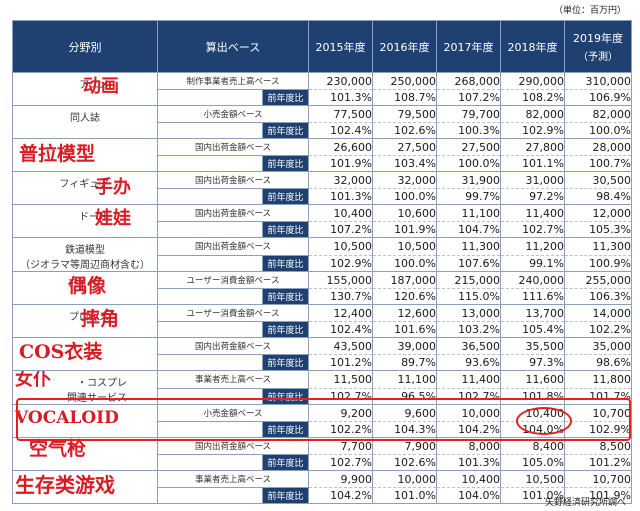  What do you see at coordinates (94, 85) in the screenshot?
I see `category-jp-label: アニメ` at bounding box center [94, 85].